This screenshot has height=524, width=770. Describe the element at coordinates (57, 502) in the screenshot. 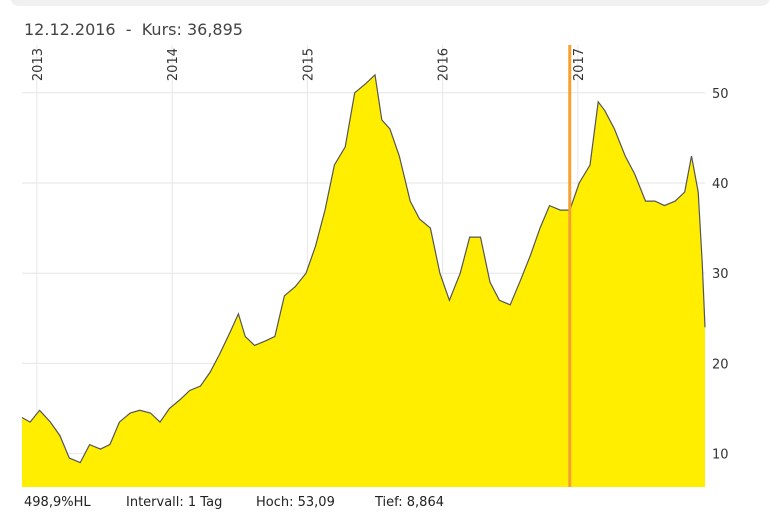

I see `footer-item: 498,9%HL` at that location.